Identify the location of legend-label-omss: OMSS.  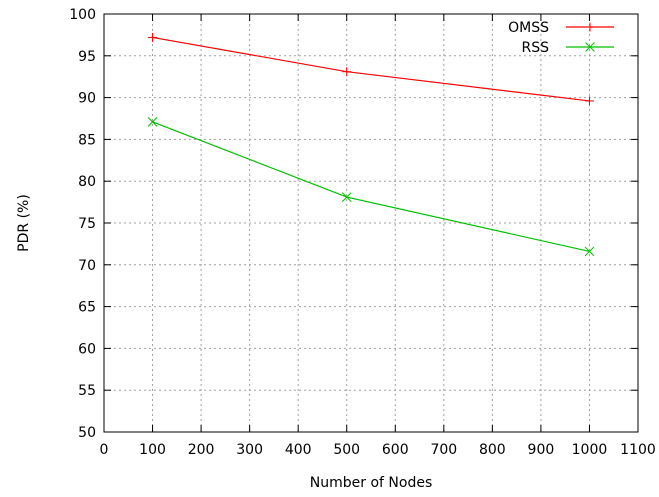
(528, 28).